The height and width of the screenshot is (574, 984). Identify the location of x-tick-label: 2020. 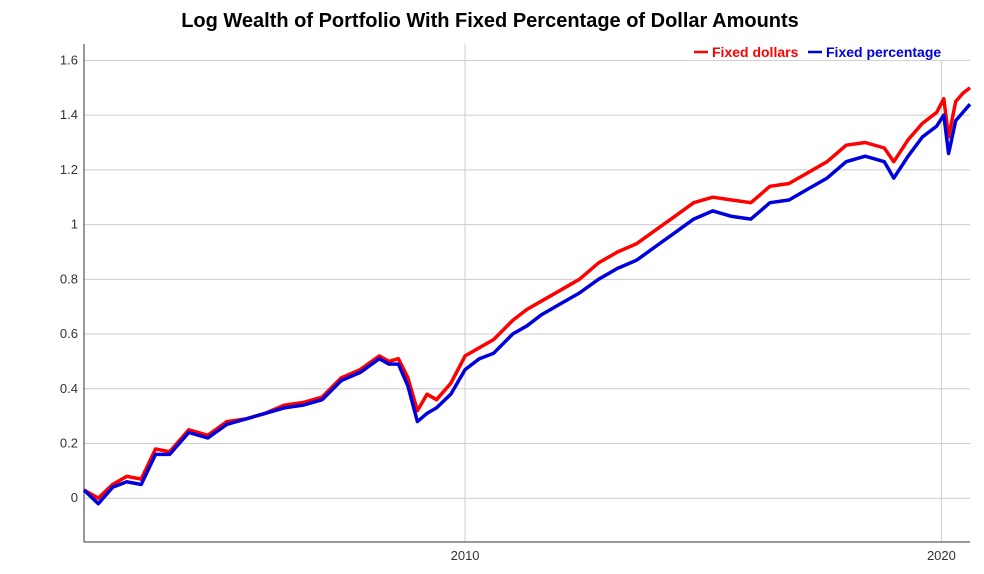
(941, 555).